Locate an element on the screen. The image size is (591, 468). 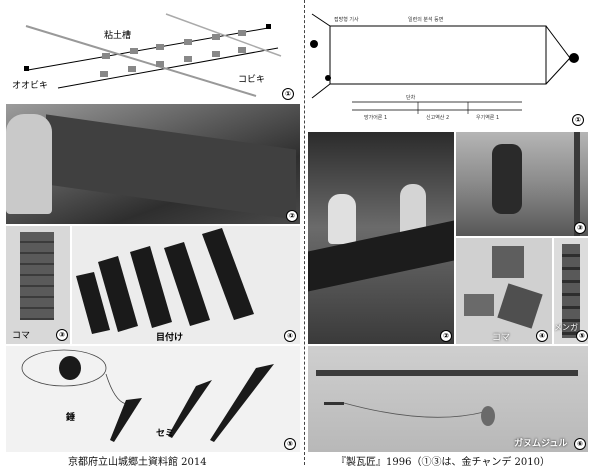
ganumjul-label: ガヌムジュル is located at coordinates (541, 444).